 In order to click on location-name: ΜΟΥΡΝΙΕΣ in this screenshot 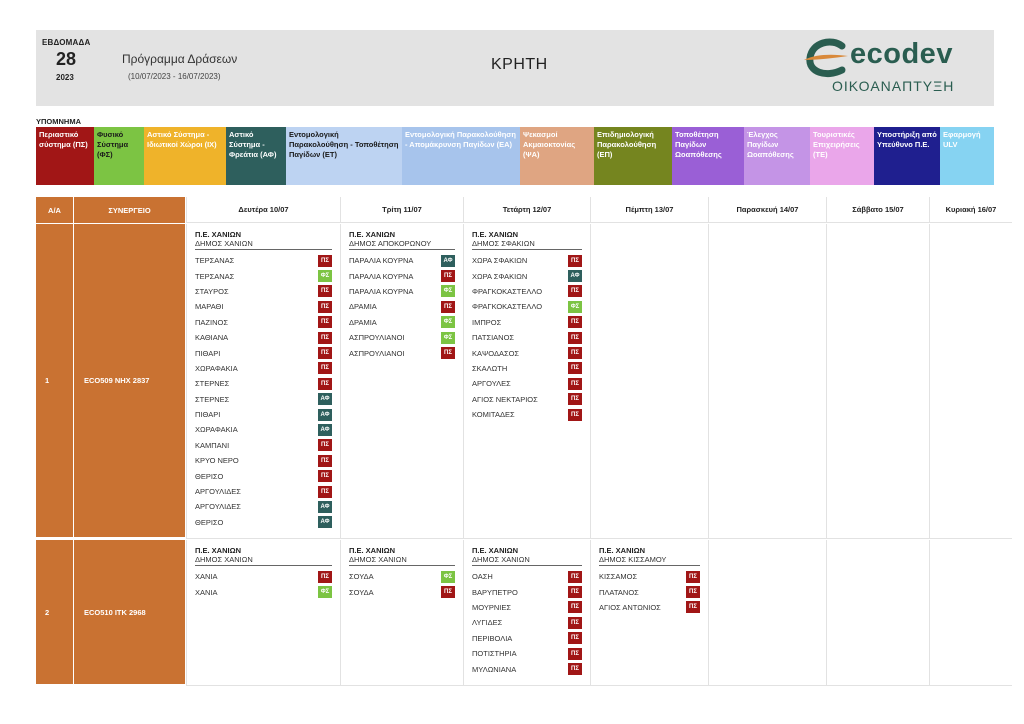, I will do `click(491, 607)`.